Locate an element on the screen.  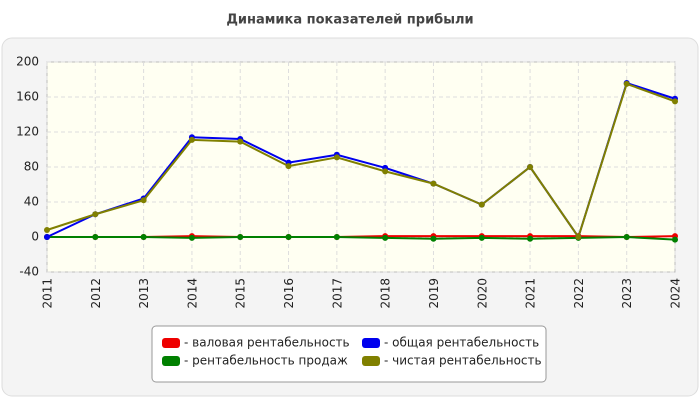
x-tick-label: 2011 is located at coordinates (48, 293).